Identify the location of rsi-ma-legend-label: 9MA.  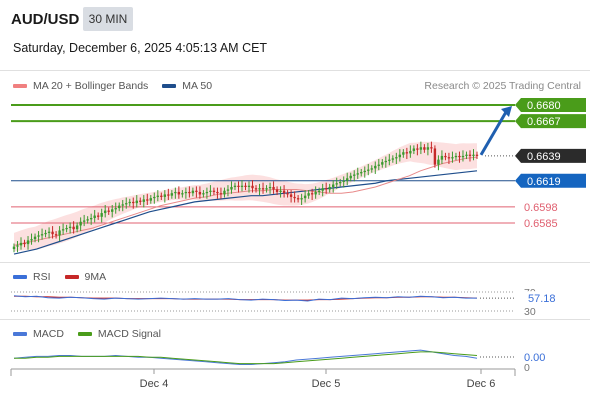
(95, 277).